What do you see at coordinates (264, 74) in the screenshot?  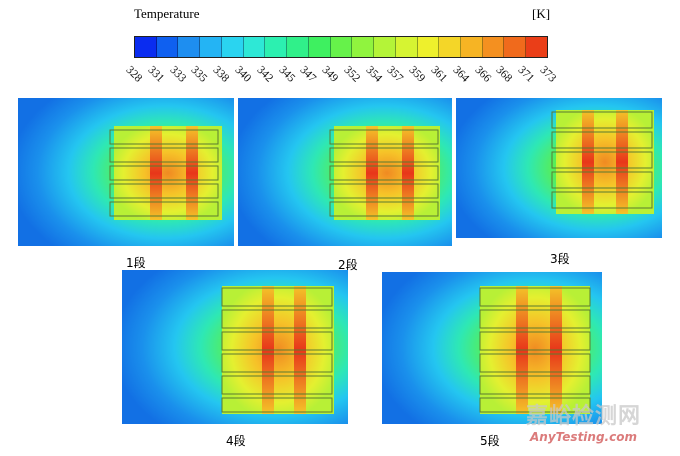 I see `colorbar-tick-label: 342` at bounding box center [264, 74].